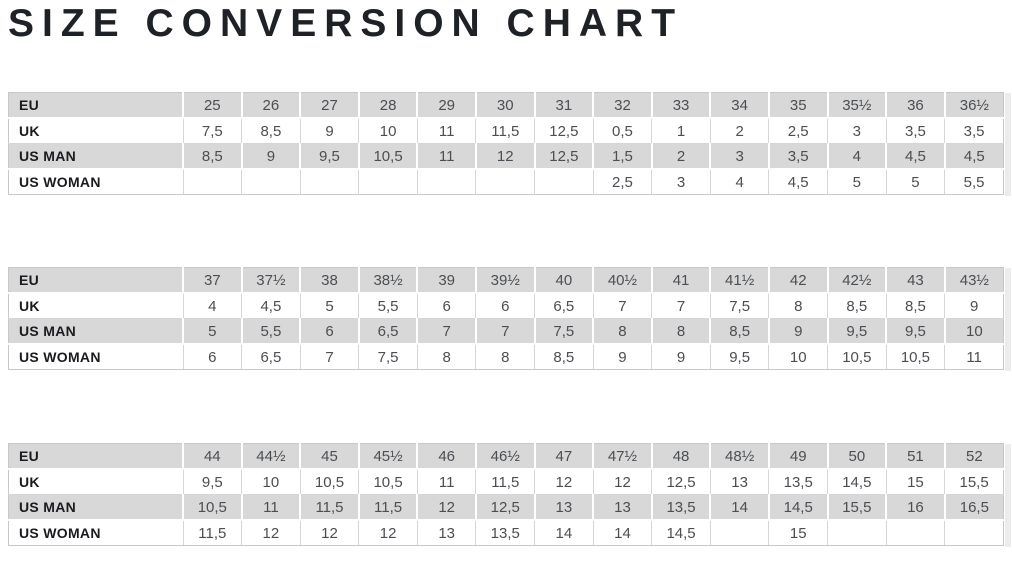 This screenshot has width=1012, height=565. I want to click on table-row: EU 25 26 27 28 29 30 31 32 33 34 35 35½ 36 36½, so click(506, 105).